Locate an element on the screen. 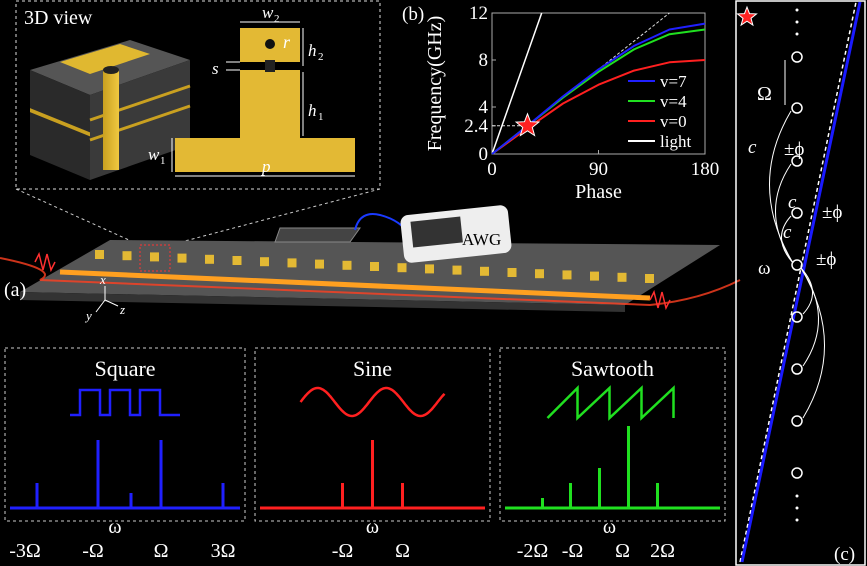 This screenshot has height=566, width=867. sideband-label: -3Ω is located at coordinates (25, 551).